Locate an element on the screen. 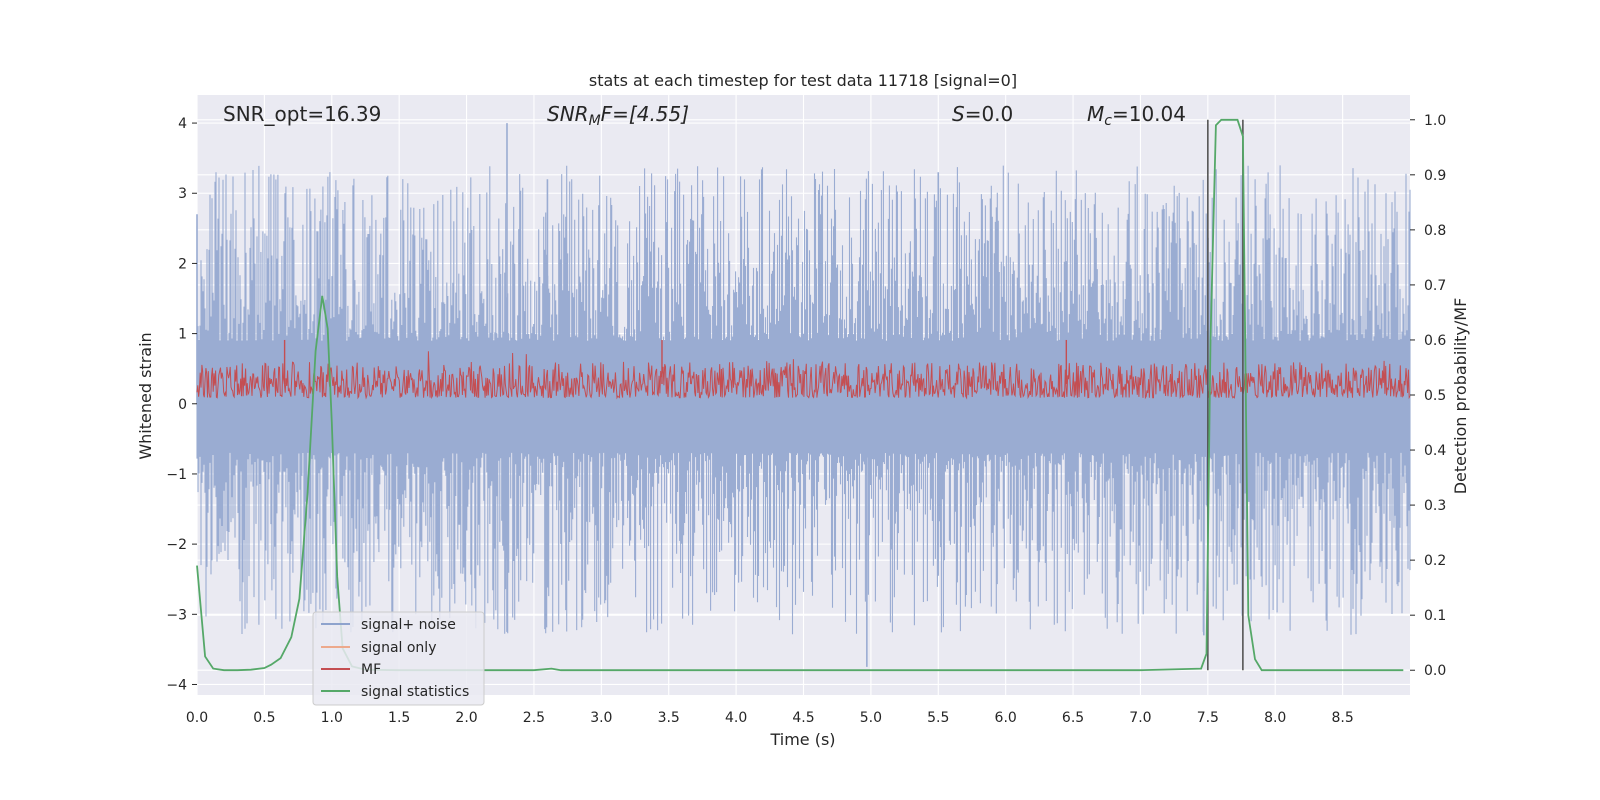 The width and height of the screenshot is (1600, 800). right-tick-label: 0.9 is located at coordinates (1435, 176).